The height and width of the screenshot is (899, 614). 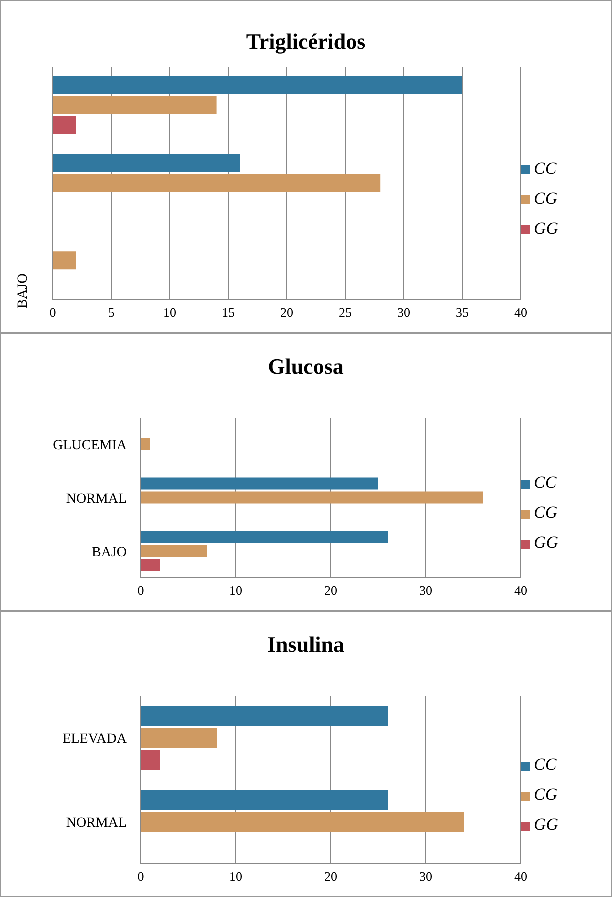 I want to click on chart-title: Triglicéridos, so click(x=306, y=42).